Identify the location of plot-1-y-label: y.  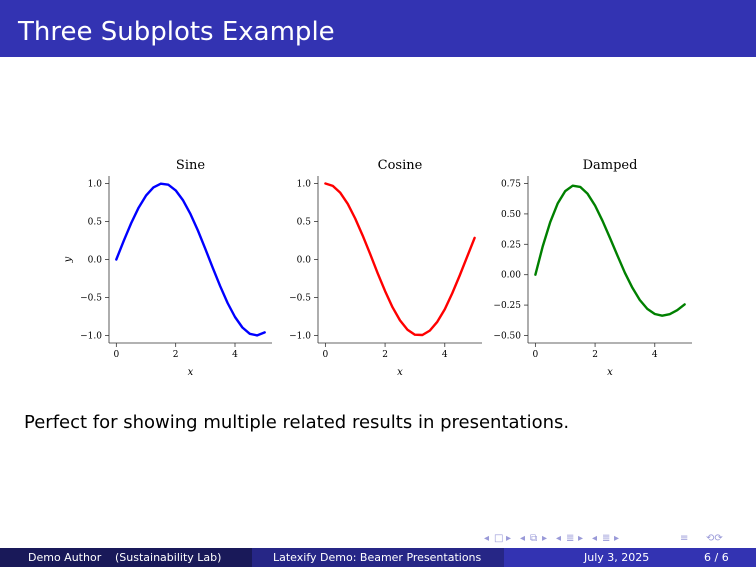
(68, 259).